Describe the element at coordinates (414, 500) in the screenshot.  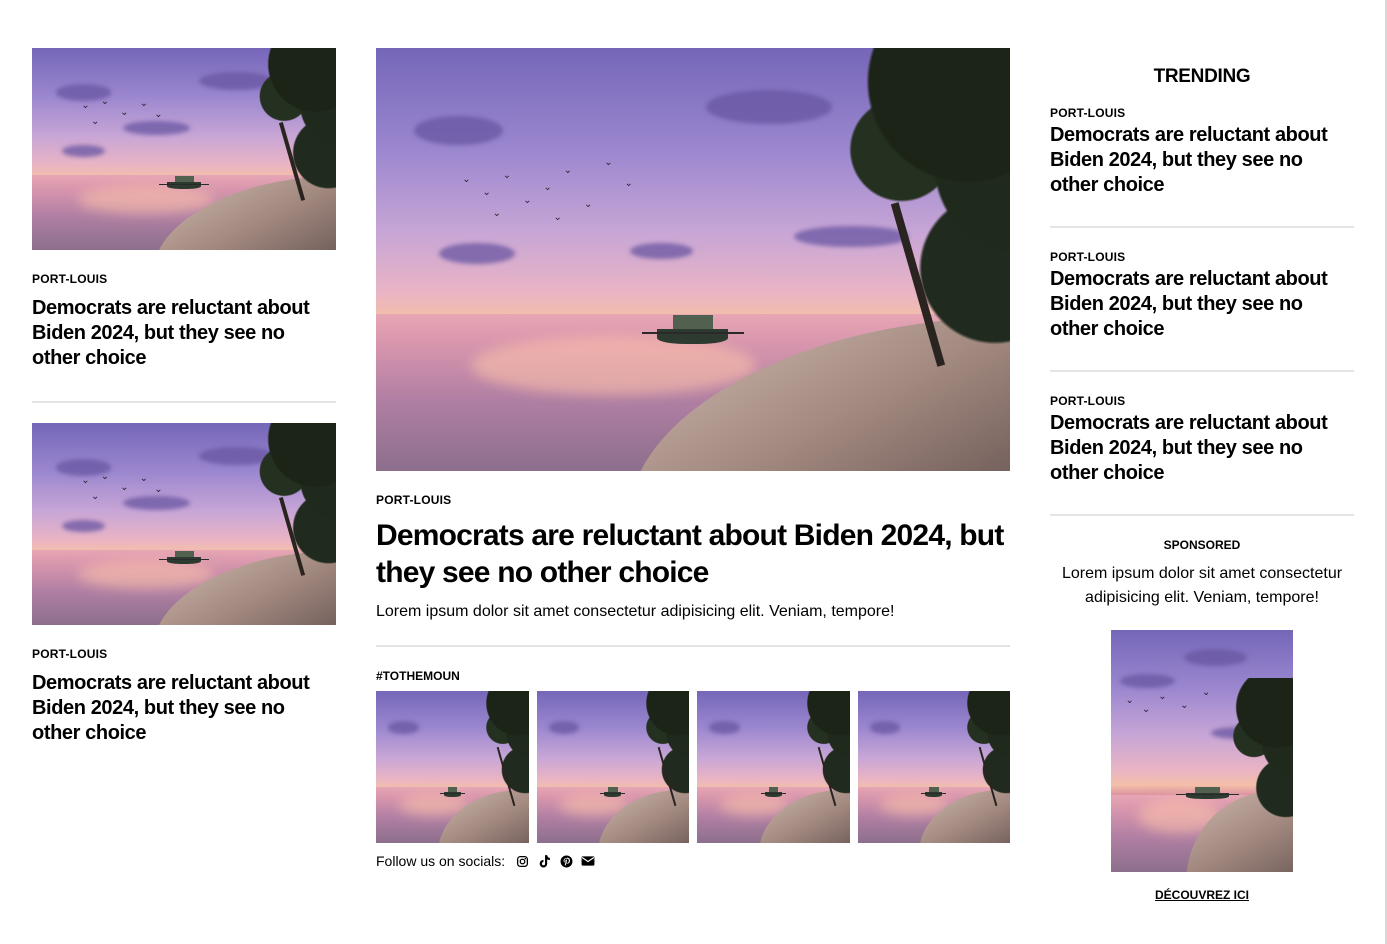
I see `hero-kicker: PORT-LOUIS` at that location.